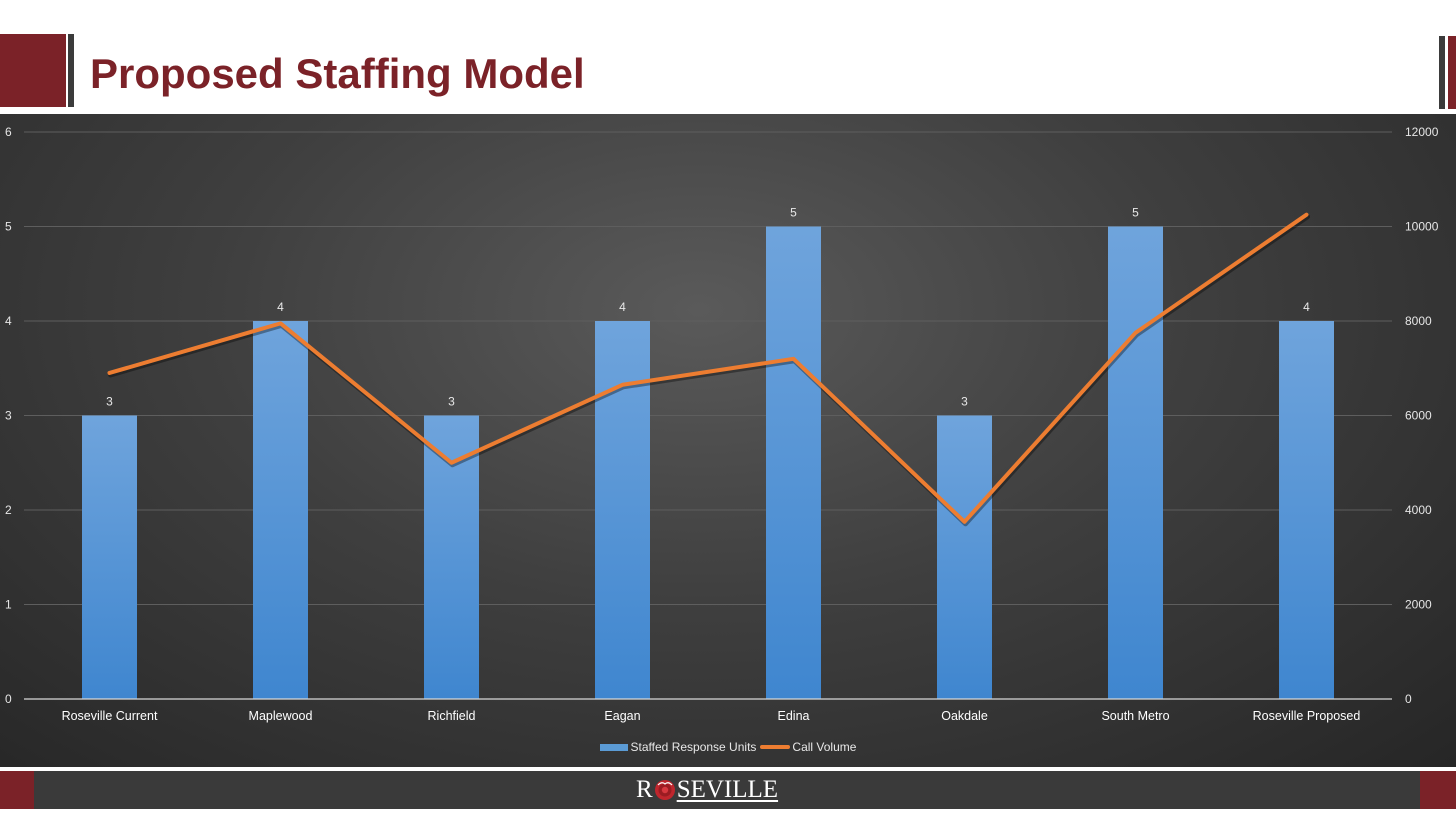 The width and height of the screenshot is (1456, 815). What do you see at coordinates (8, 510) in the screenshot?
I see `y-left-tick-label: 2` at bounding box center [8, 510].